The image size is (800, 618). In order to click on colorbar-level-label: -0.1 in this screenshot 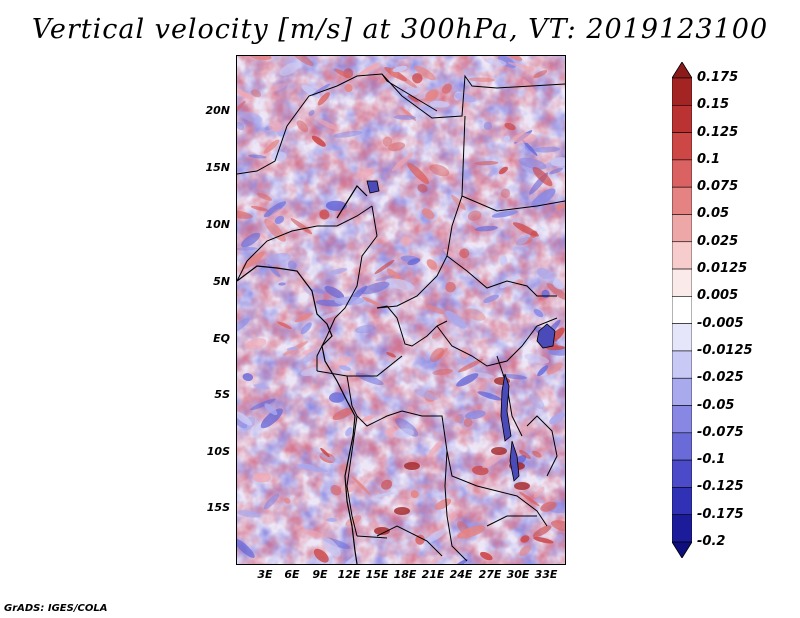, I will do `click(711, 460)`.